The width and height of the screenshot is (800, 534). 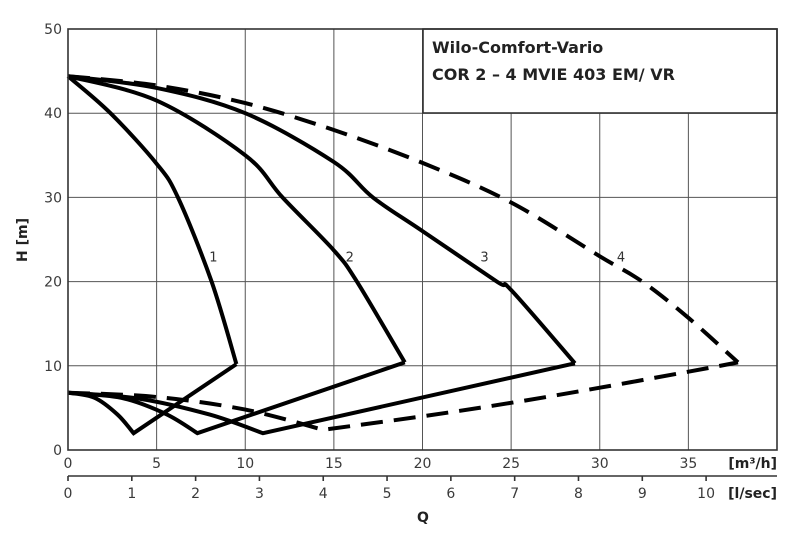 I want to click on x-tick-label-lsec: 8, so click(x=578, y=494).